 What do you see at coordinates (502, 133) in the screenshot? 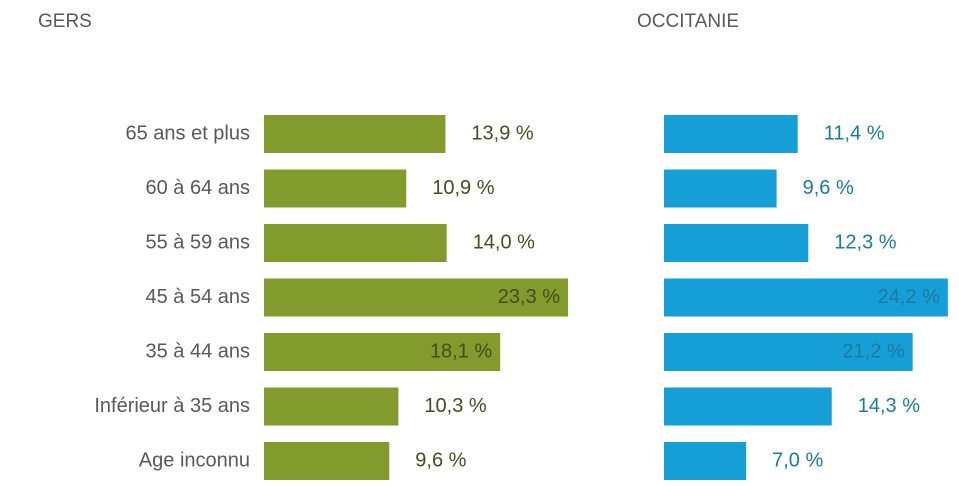
I see `value-label: 13,9 %` at bounding box center [502, 133].